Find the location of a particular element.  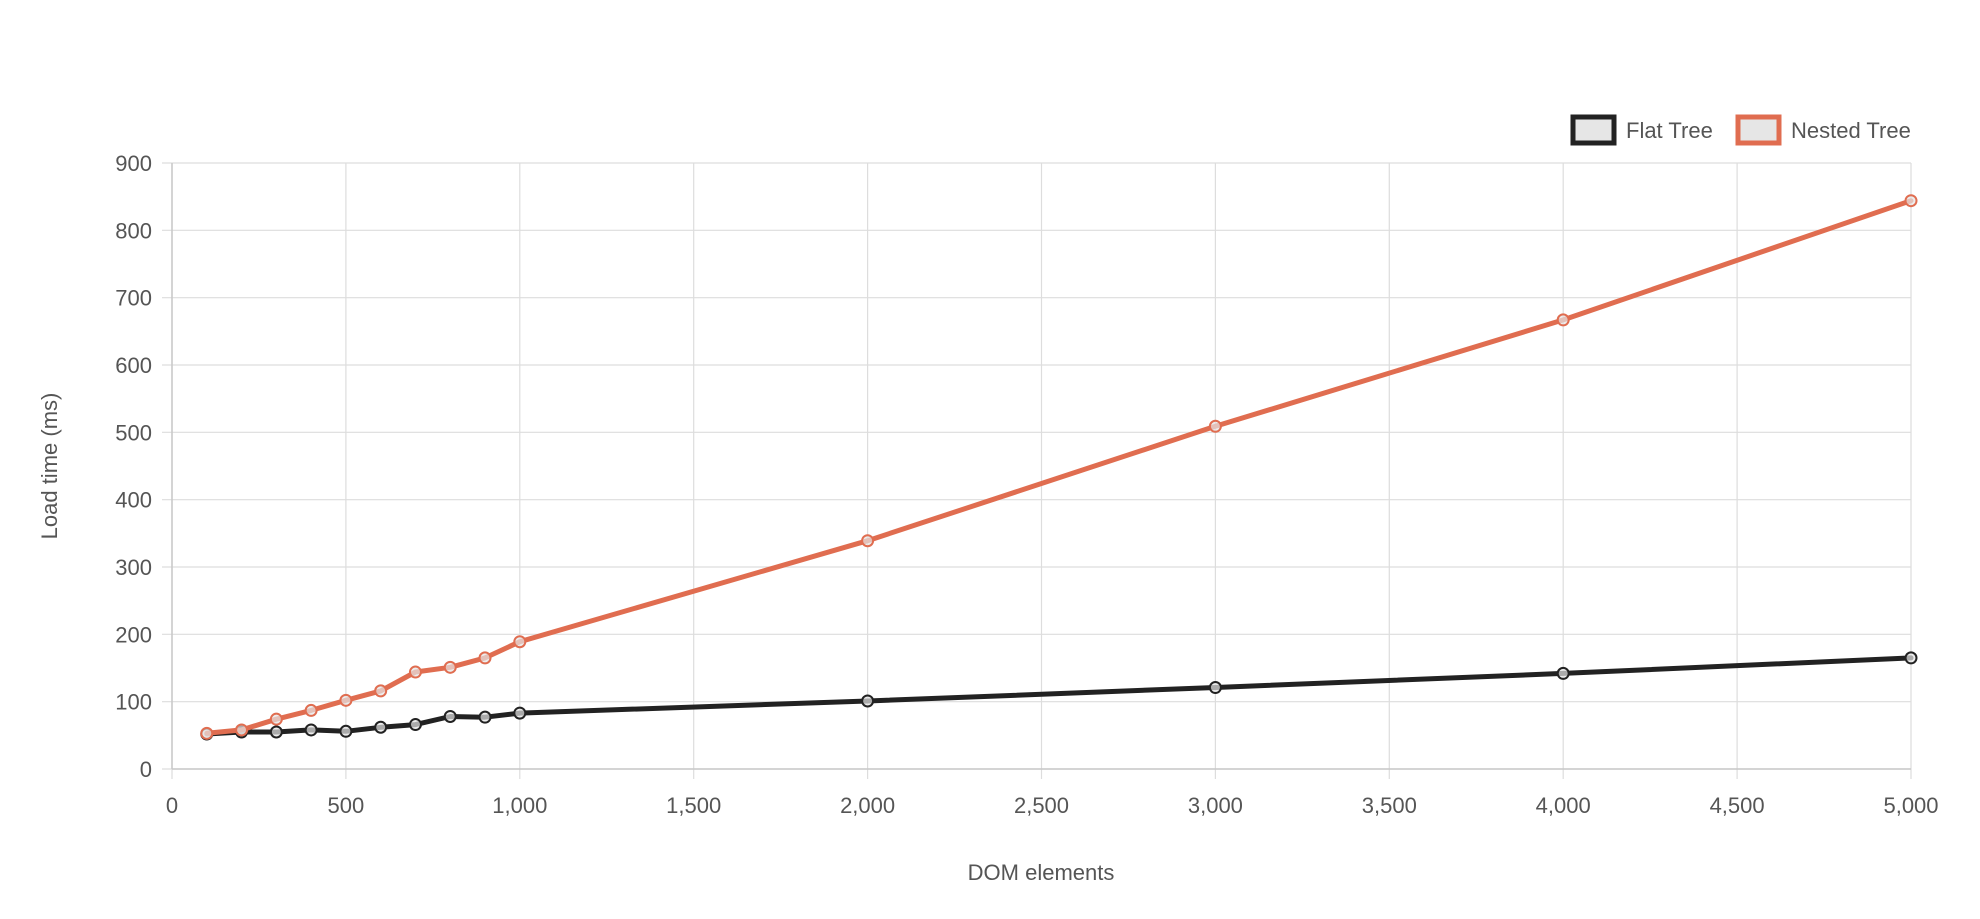

x-tick-label: 2,000 is located at coordinates (867, 805).